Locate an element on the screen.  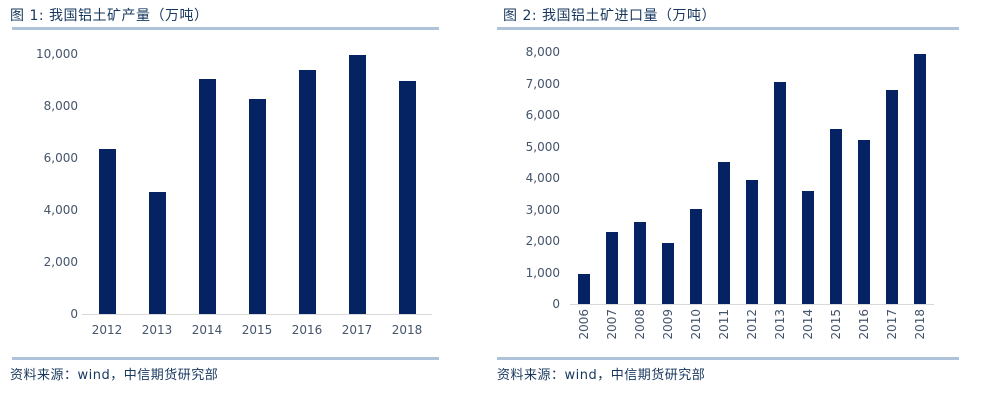
bar-2007 is located at coordinates (612, 268).